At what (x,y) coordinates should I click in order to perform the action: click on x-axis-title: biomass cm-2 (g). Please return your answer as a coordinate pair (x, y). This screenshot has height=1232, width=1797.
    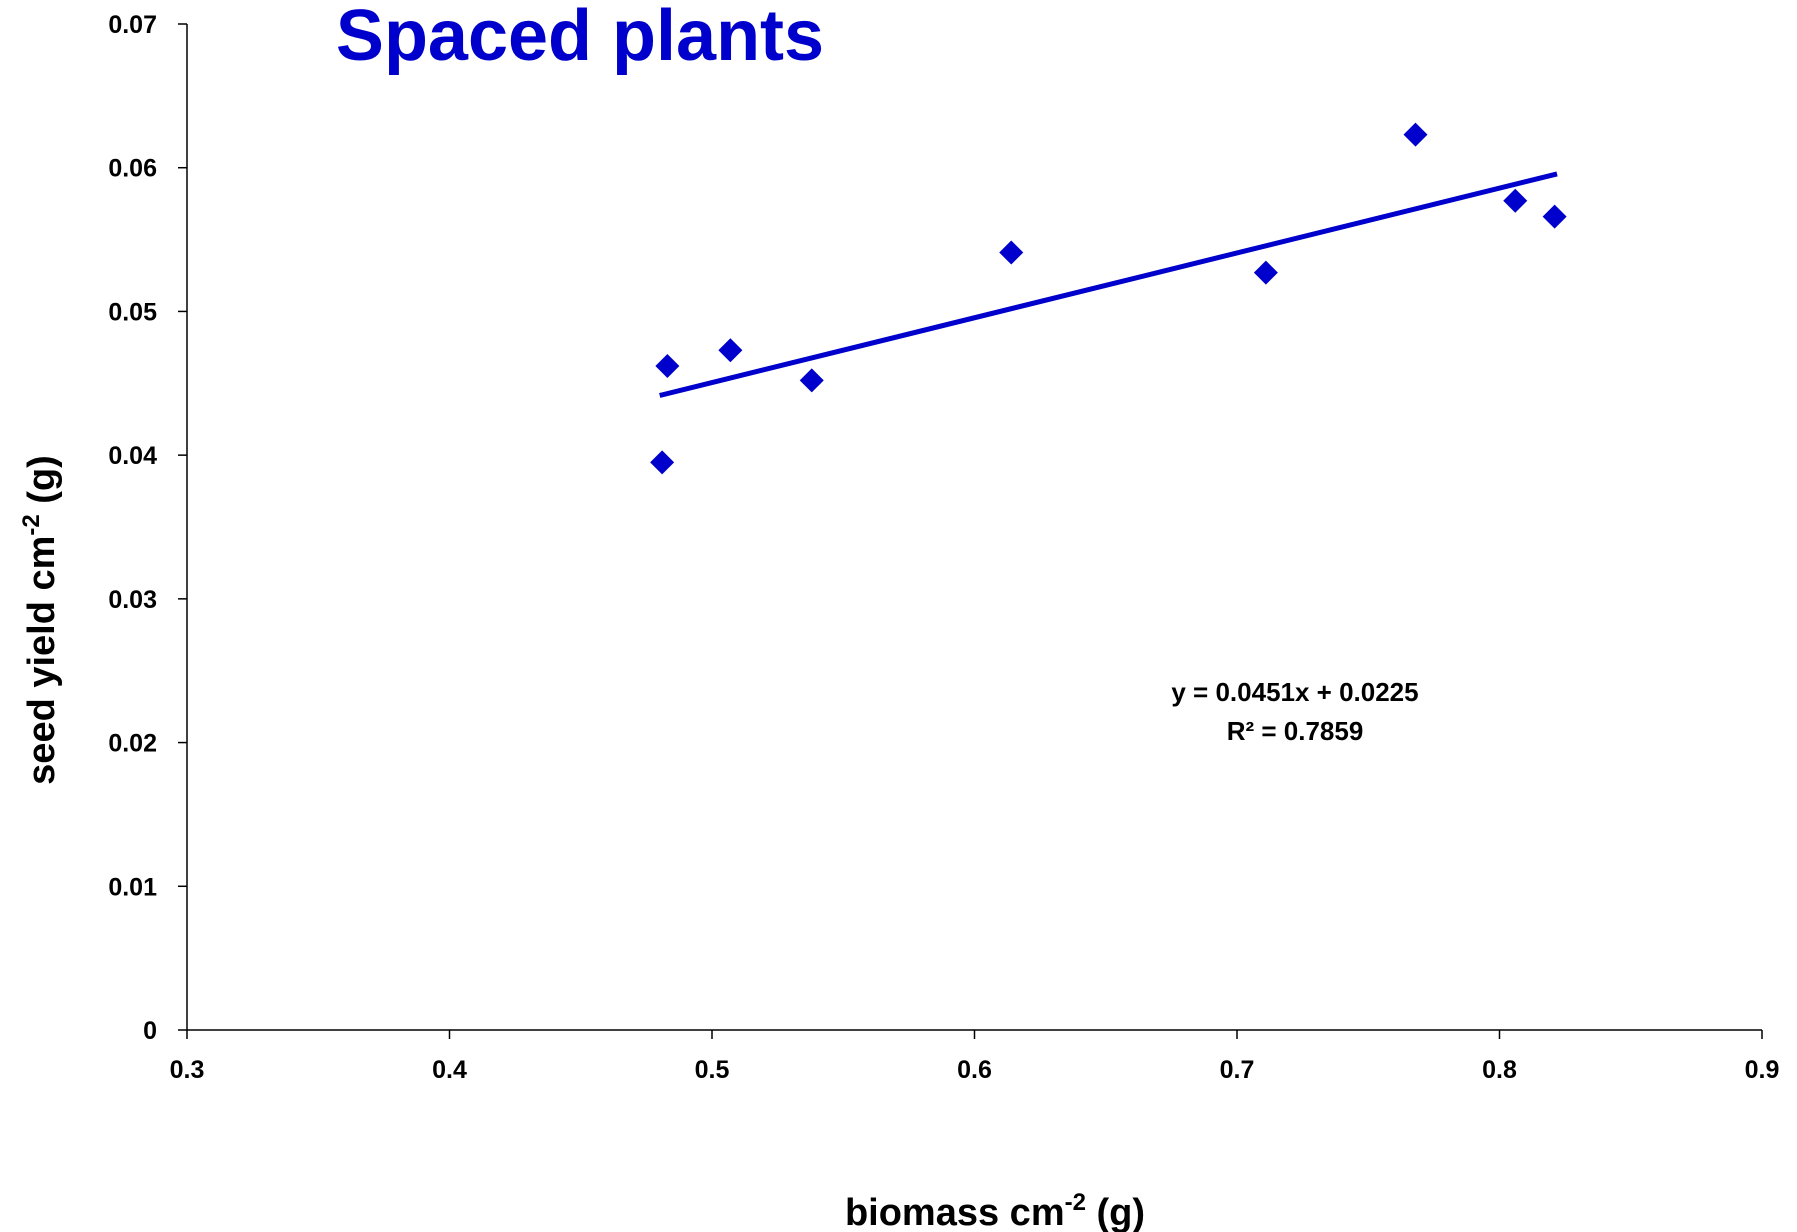
    Looking at the image, I should click on (995, 1210).